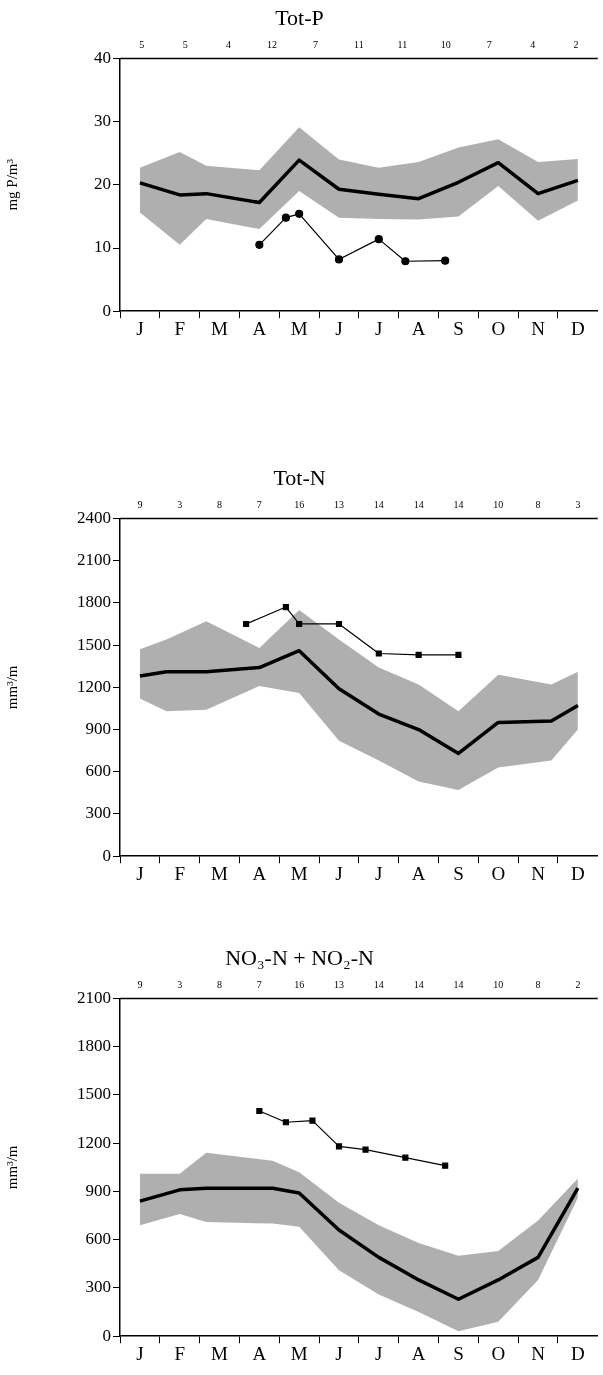  Describe the element at coordinates (102, 247) in the screenshot. I see `y-tick-label: 10` at that location.